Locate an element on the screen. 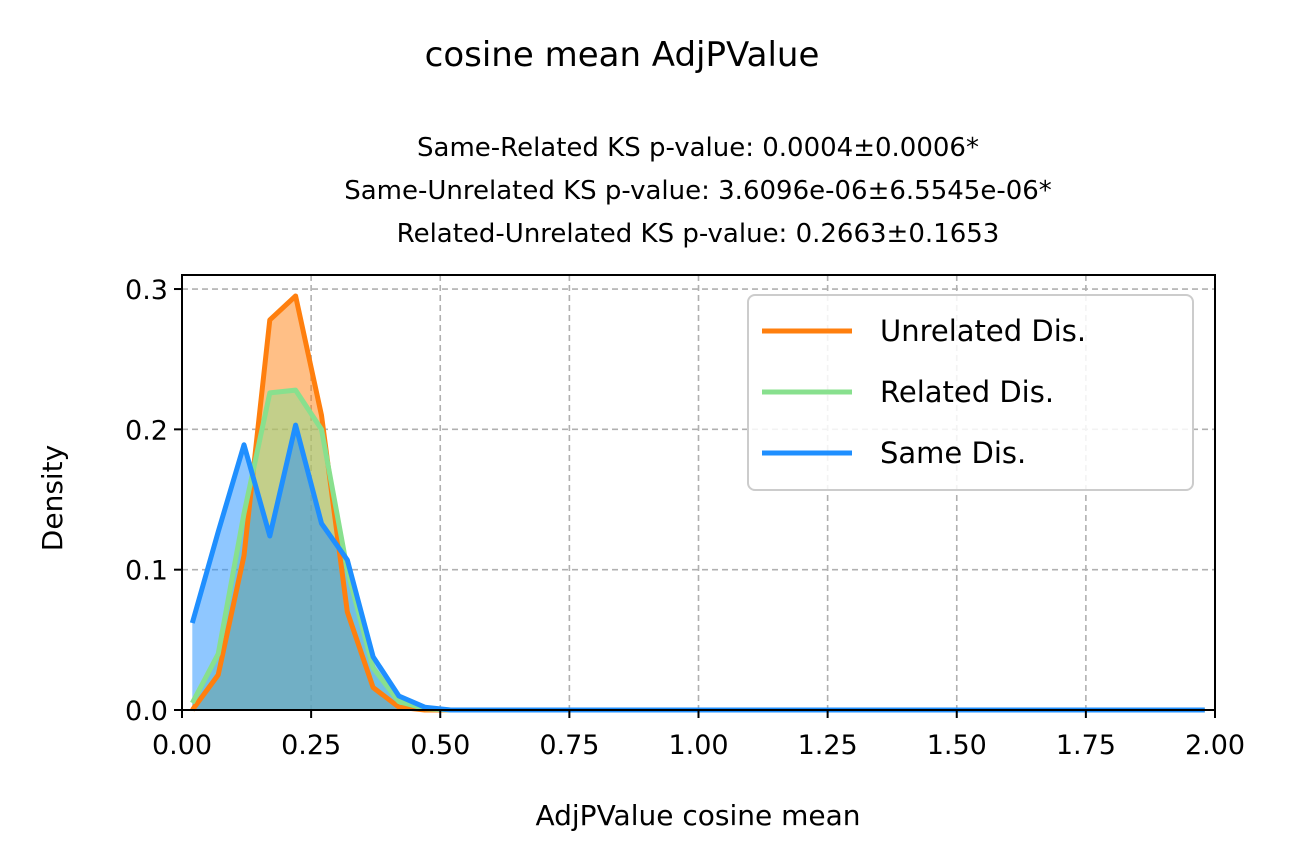 This screenshot has height=866, width=1295. x-axis-ticks: 0.00 0.25 0.50 0.75 1.00 1.25 1.50 1.75 2.00 is located at coordinates (698, 735).